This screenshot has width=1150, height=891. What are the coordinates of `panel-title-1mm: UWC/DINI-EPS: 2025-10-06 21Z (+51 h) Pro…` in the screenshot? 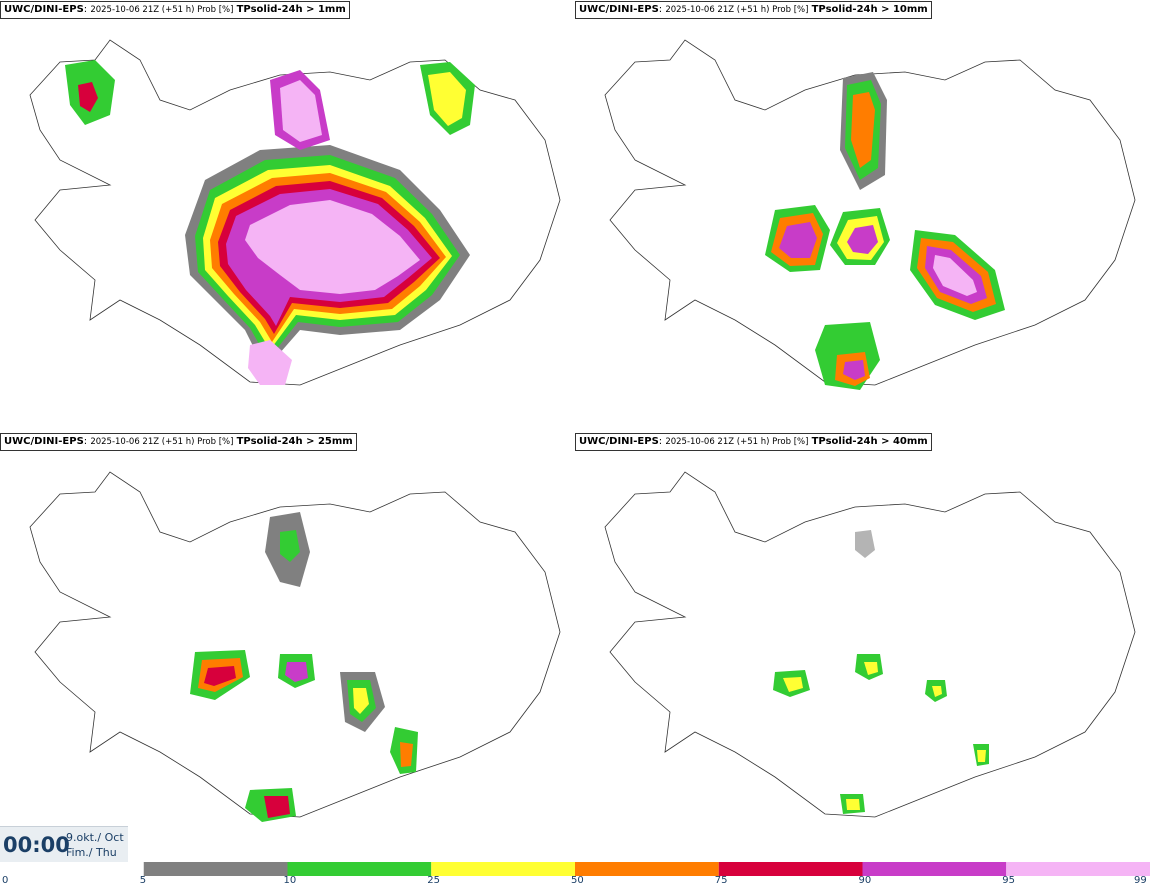 It's located at (175, 10).